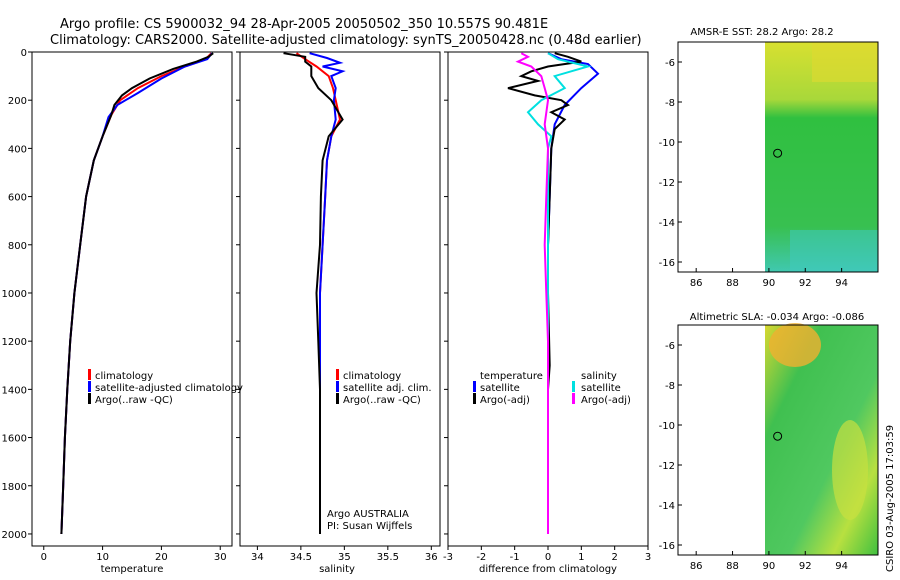 The image size is (900, 580). Describe the element at coordinates (515, 557) in the screenshot. I see `x-tick-label: -1` at that location.